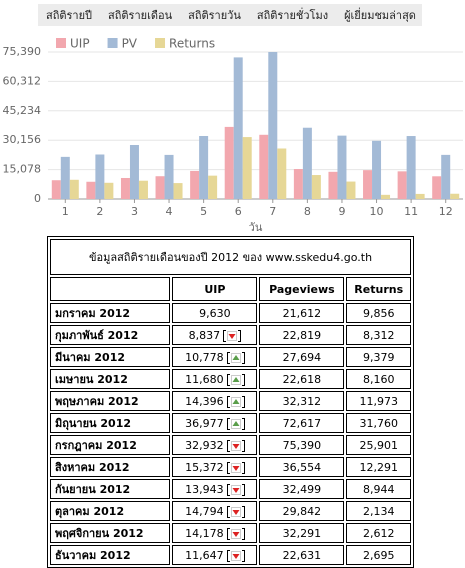  Describe the element at coordinates (302, 335) in the screenshot. I see `pageviews-cell: 22,819` at that location.